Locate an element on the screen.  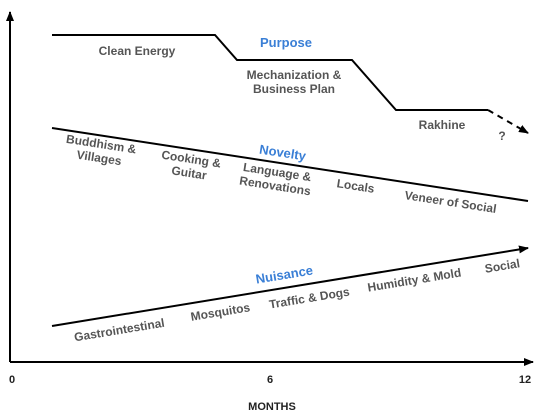
purpose-label-question: ? is located at coordinates (501, 136).